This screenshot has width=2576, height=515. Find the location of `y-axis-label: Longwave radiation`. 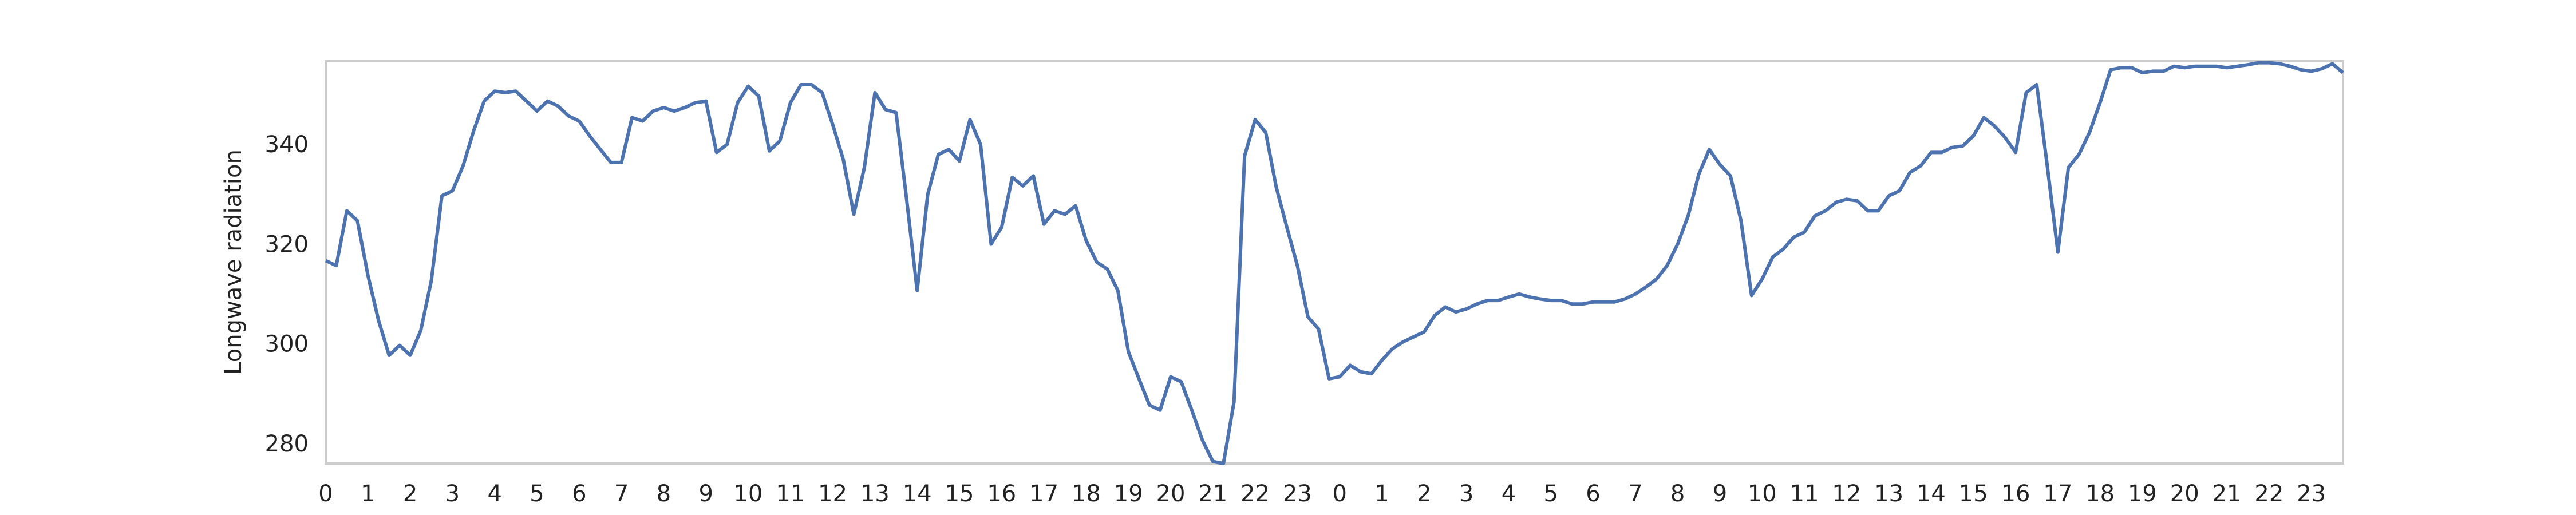

y-axis-label: Longwave radiation is located at coordinates (233, 262).